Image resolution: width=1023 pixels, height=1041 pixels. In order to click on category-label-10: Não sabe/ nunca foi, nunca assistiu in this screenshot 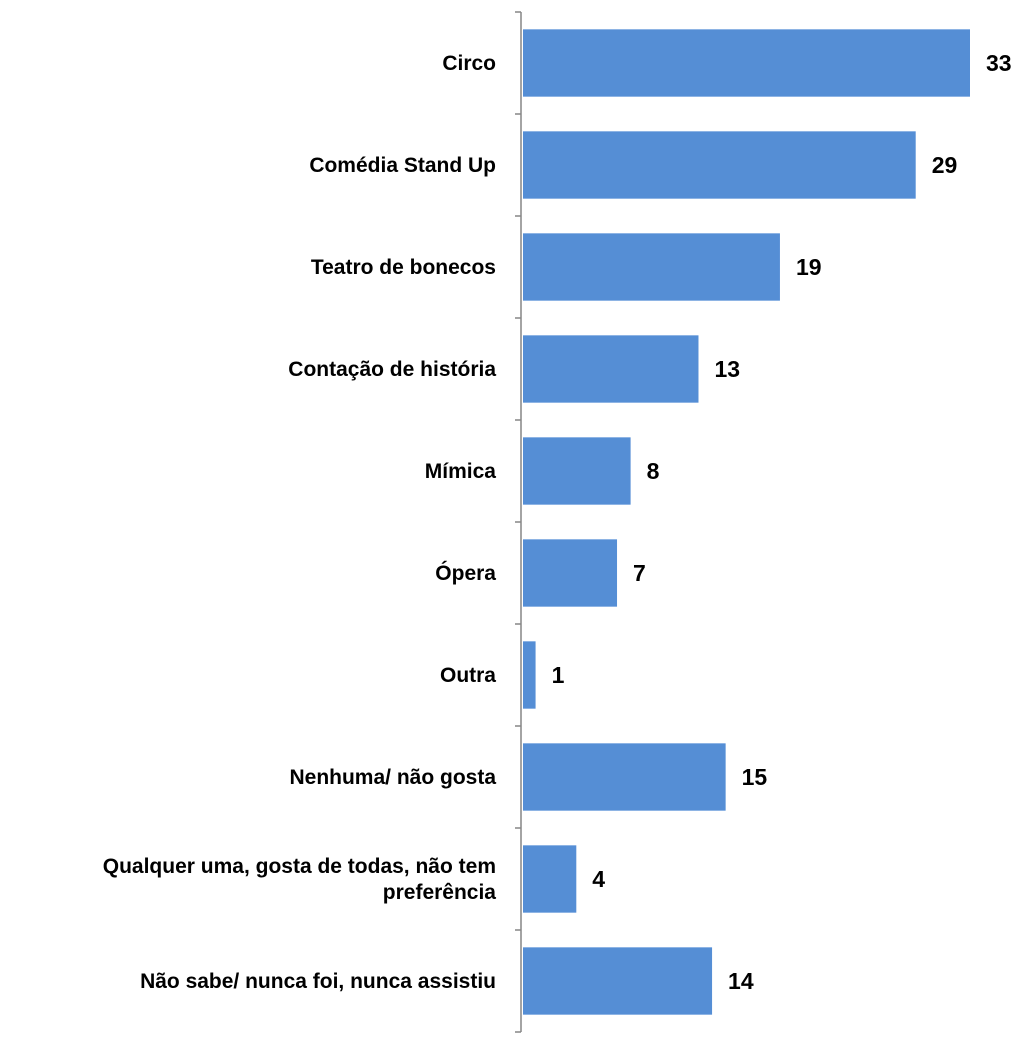, I will do `click(318, 981)`.